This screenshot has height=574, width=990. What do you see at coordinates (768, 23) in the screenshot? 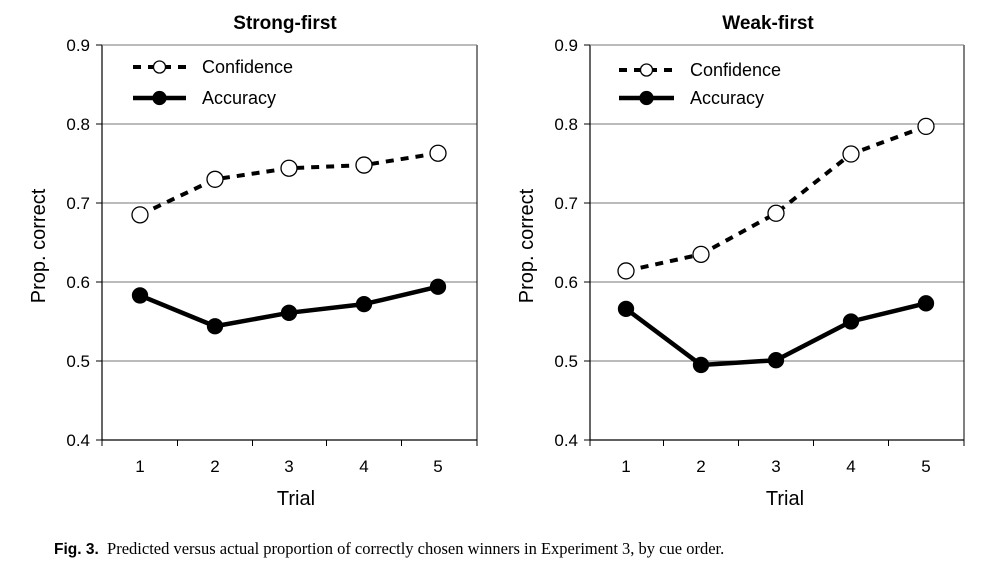
I see `panel-title: Weak-first` at bounding box center [768, 23].